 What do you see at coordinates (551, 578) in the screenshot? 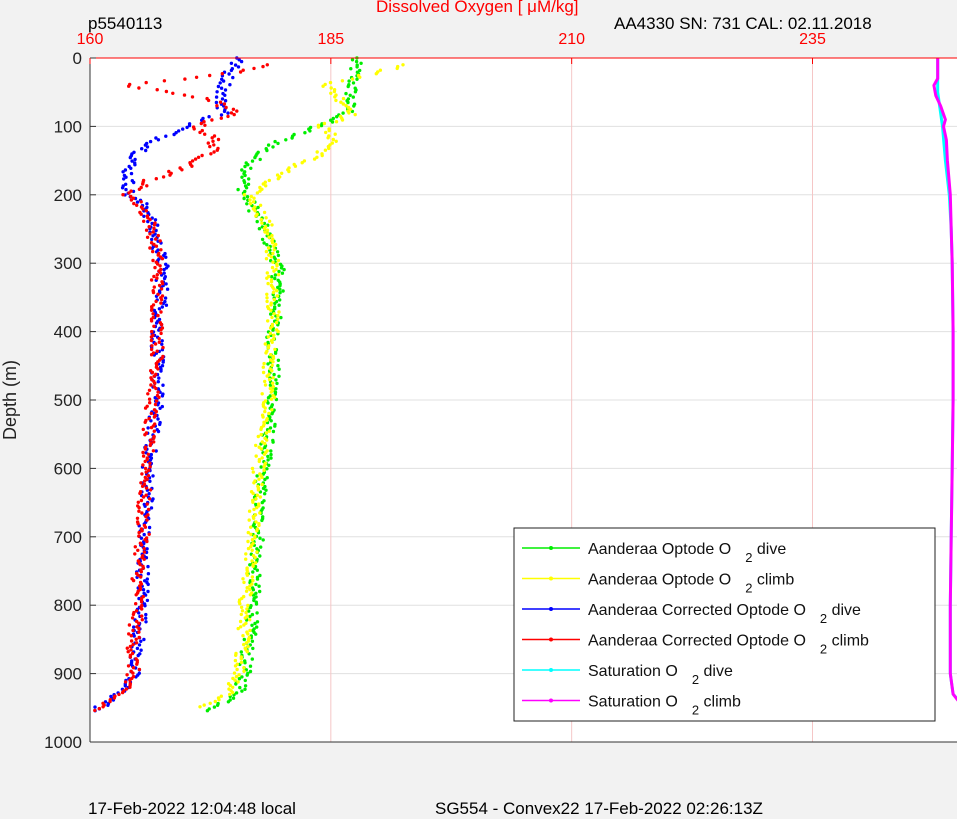
I see `legend-marker` at bounding box center [551, 578].